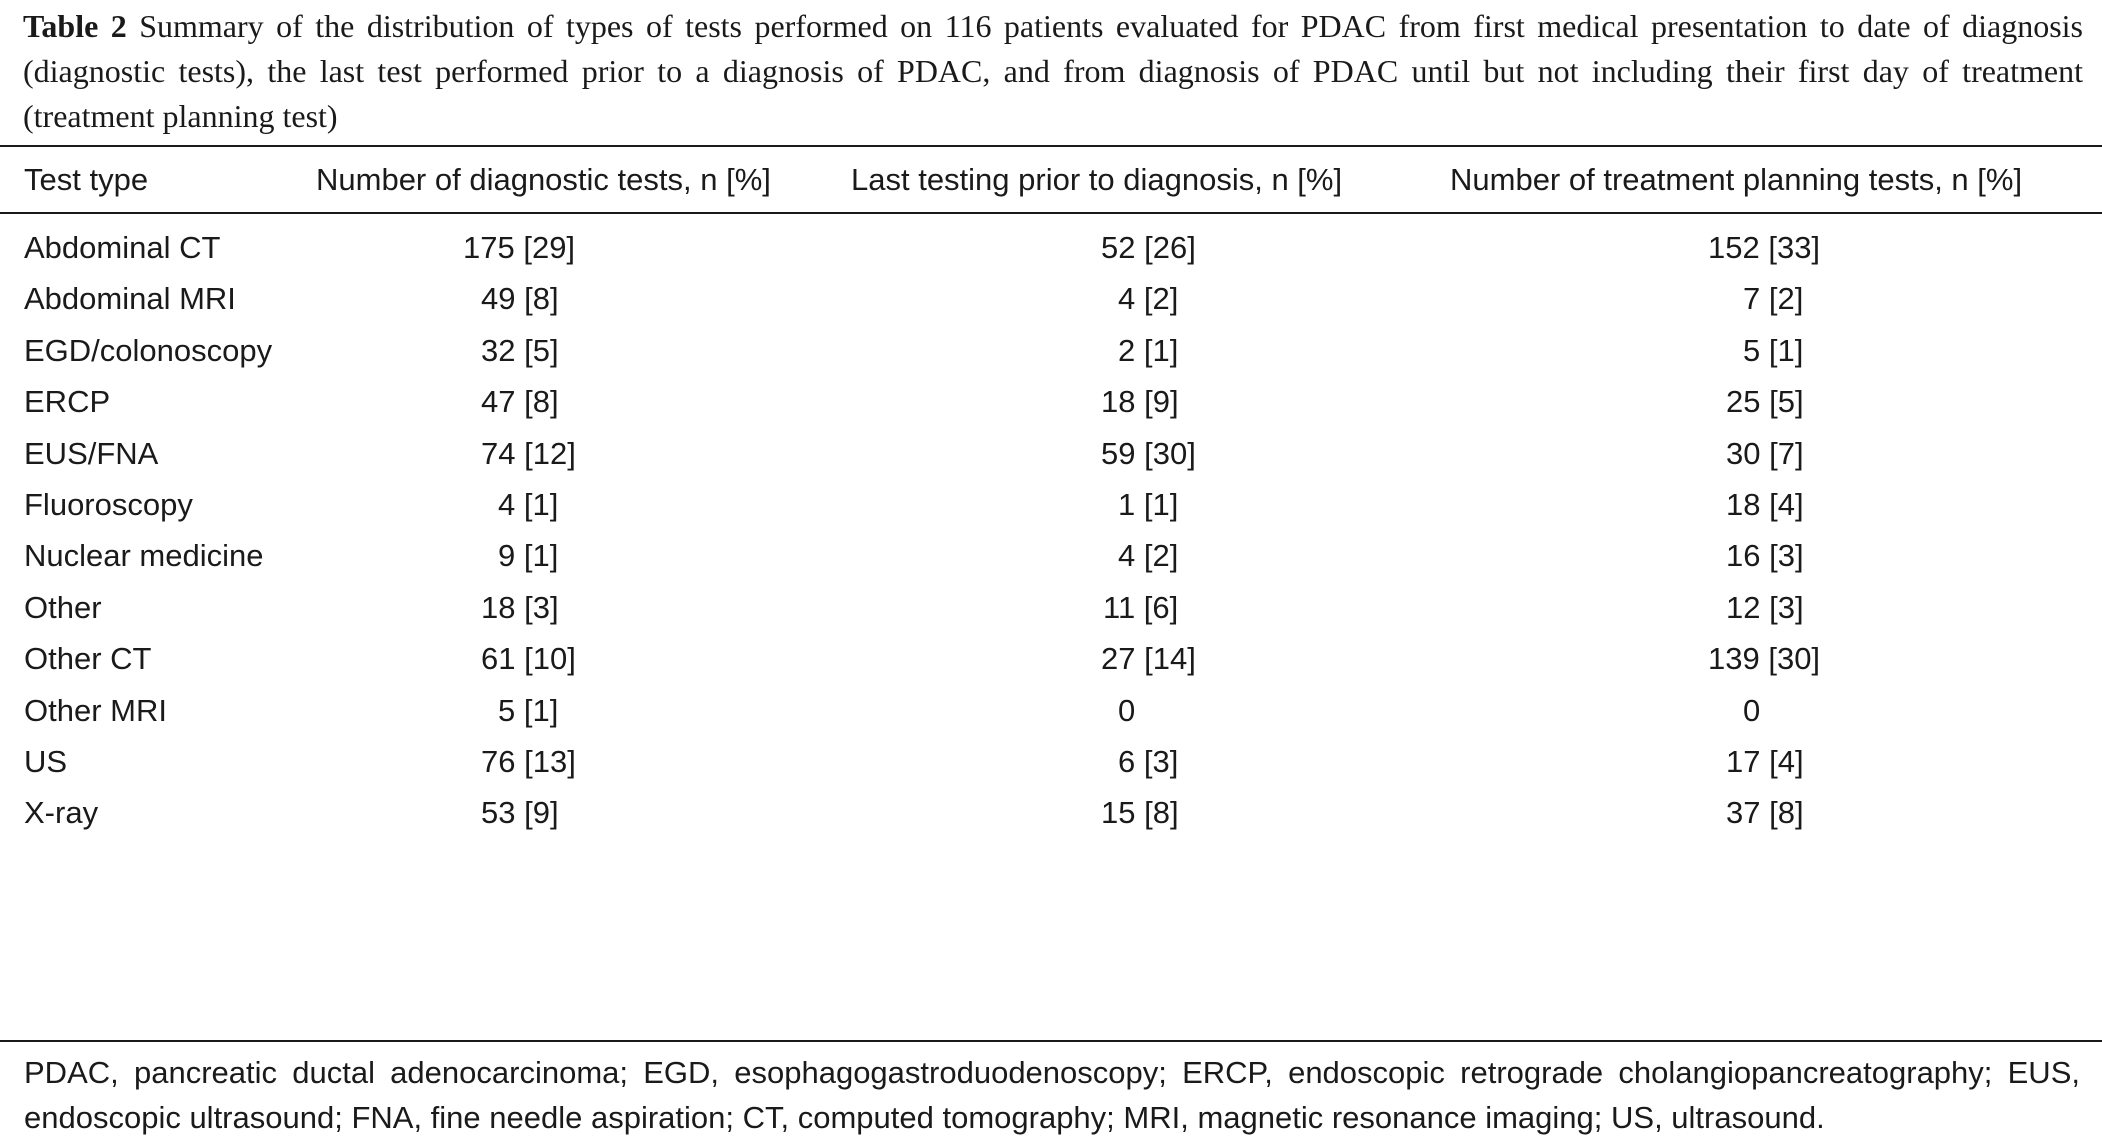  What do you see at coordinates (130, 298) in the screenshot?
I see `cell-test-type: Abdominal MRI` at bounding box center [130, 298].